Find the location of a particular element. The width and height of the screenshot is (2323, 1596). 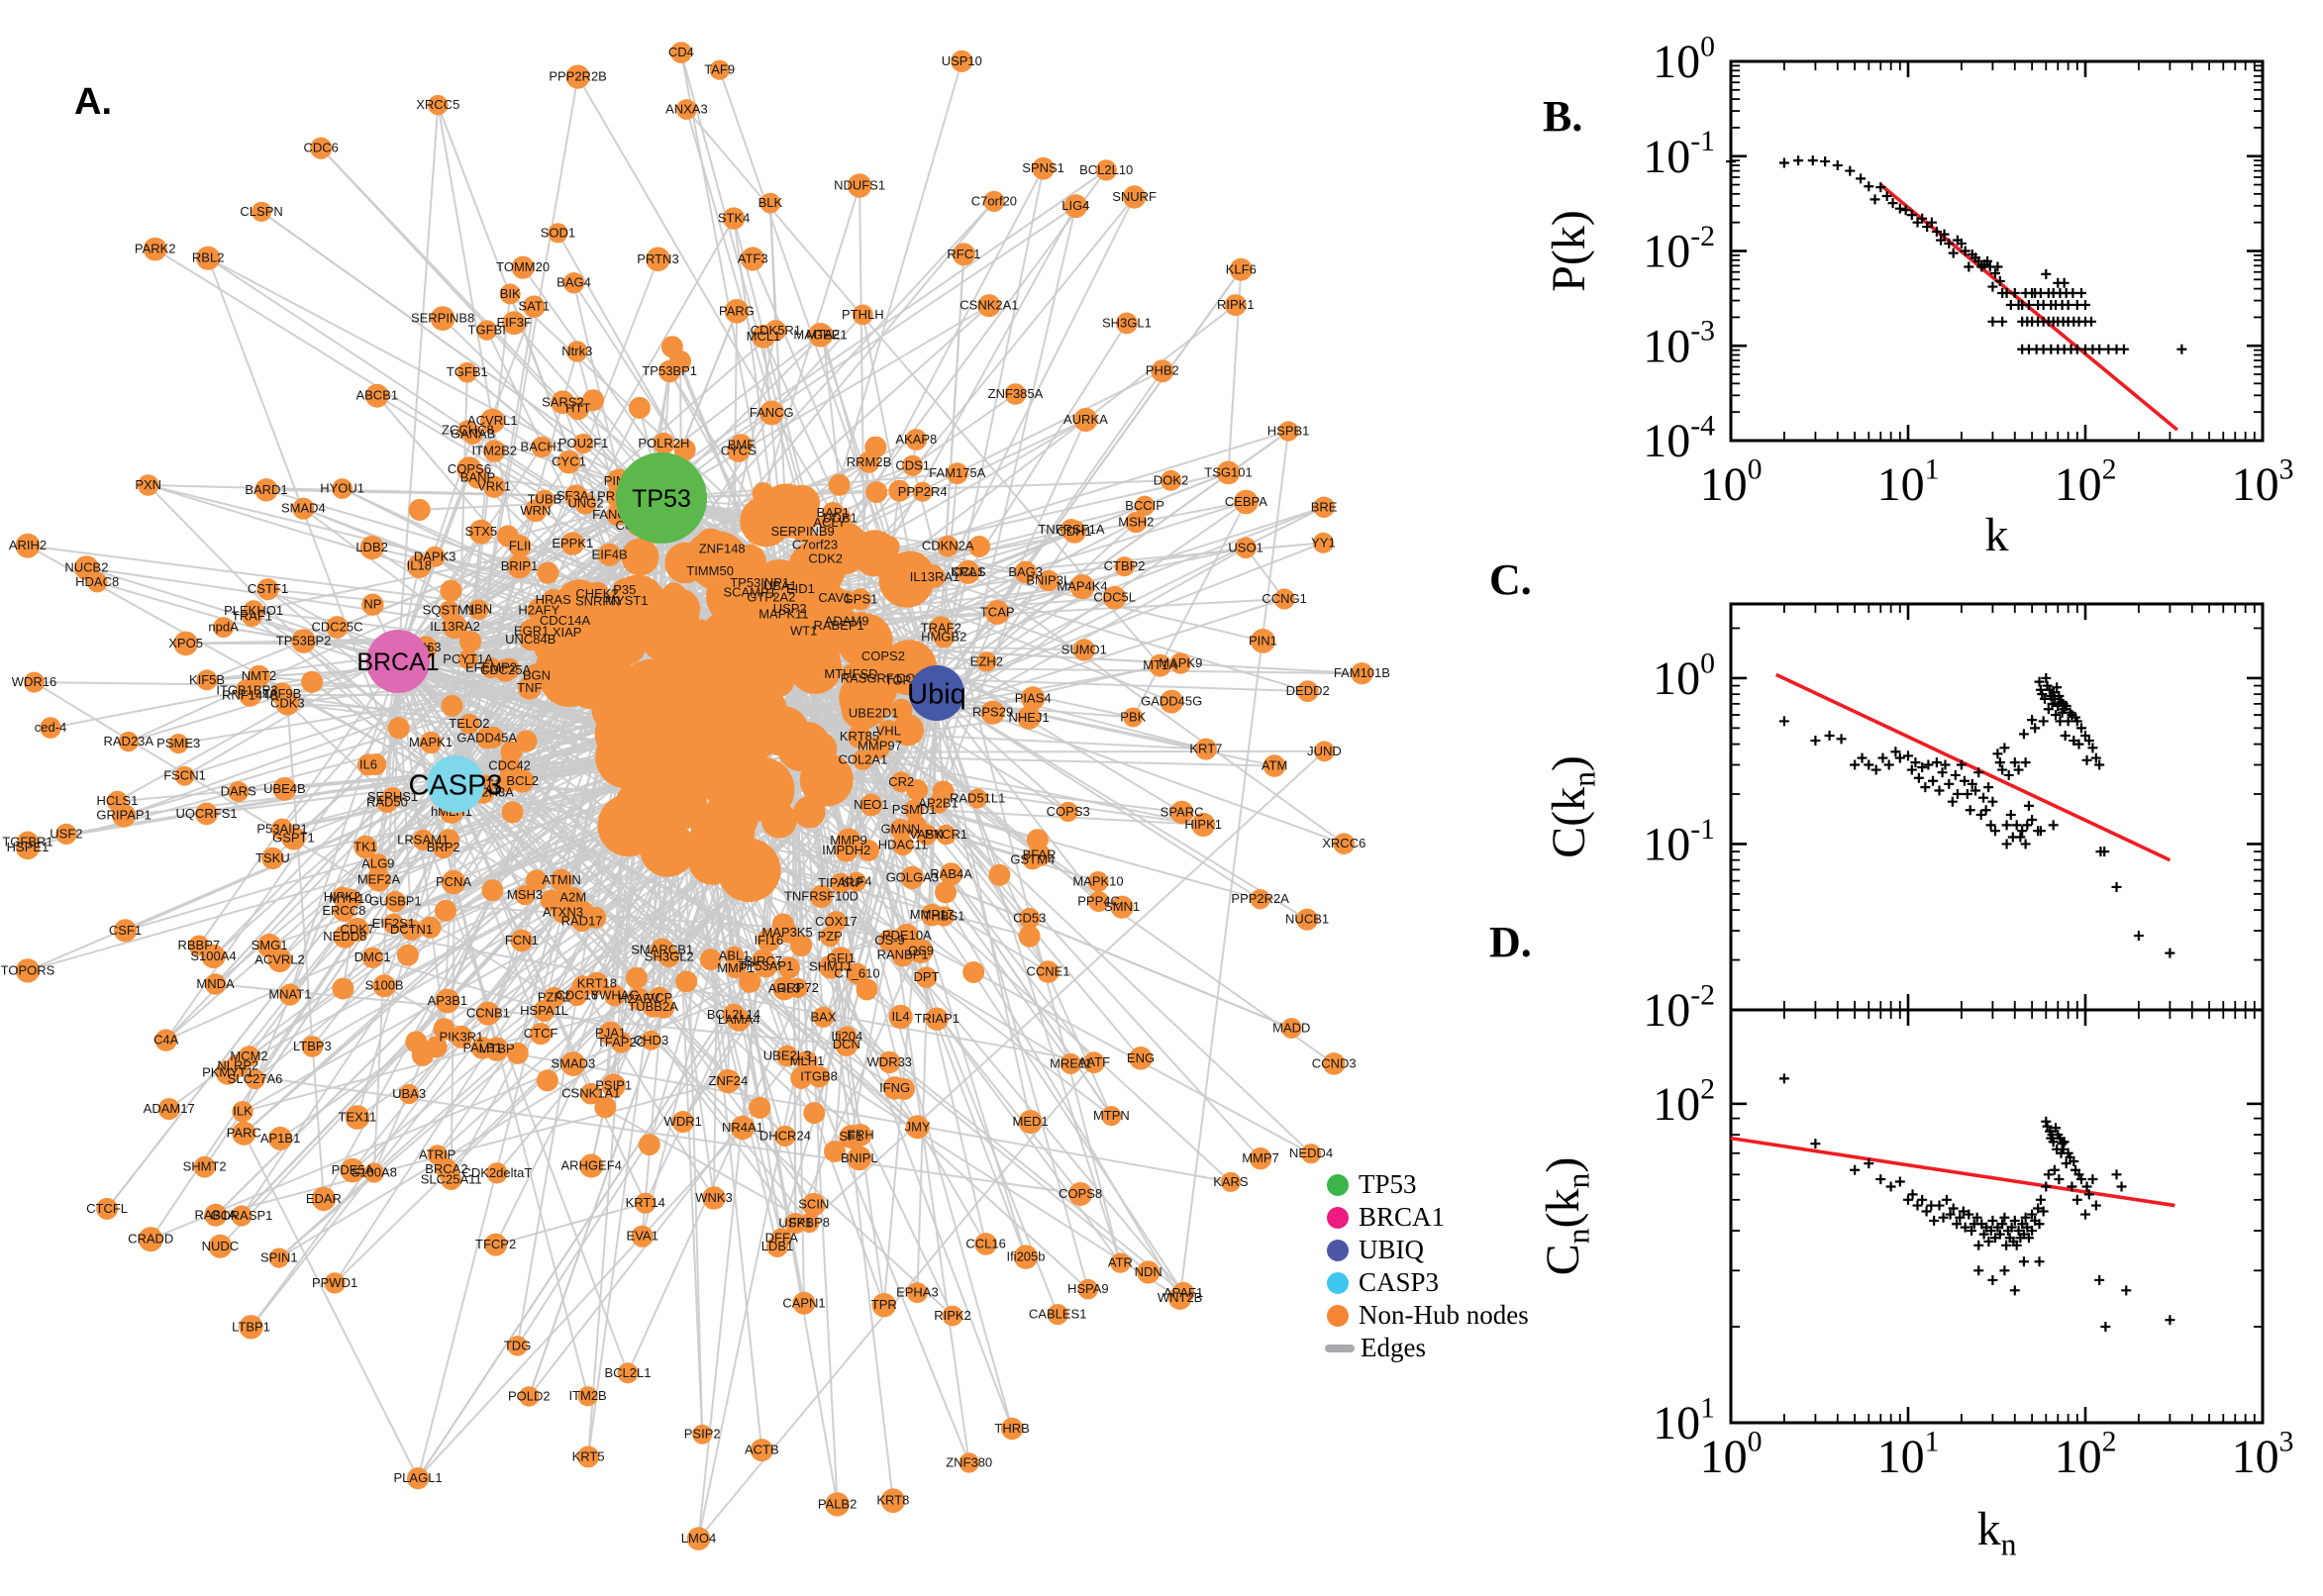

gene-label: BCL2L1 is located at coordinates (628, 1373).